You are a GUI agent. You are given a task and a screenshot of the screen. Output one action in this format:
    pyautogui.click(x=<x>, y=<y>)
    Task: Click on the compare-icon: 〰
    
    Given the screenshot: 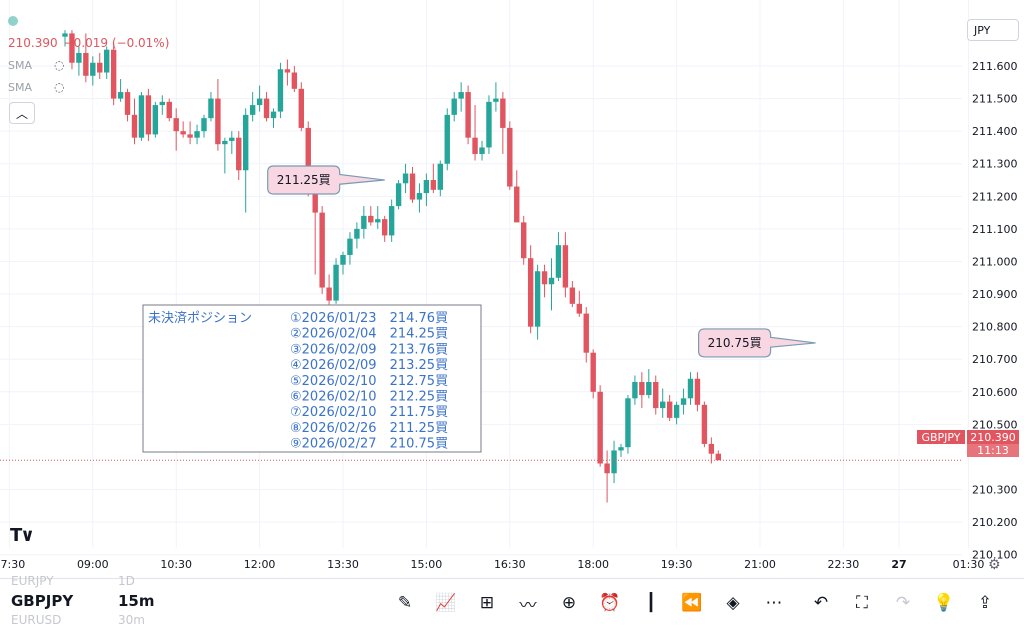 What is the action you would take?
    pyautogui.click(x=528, y=605)
    